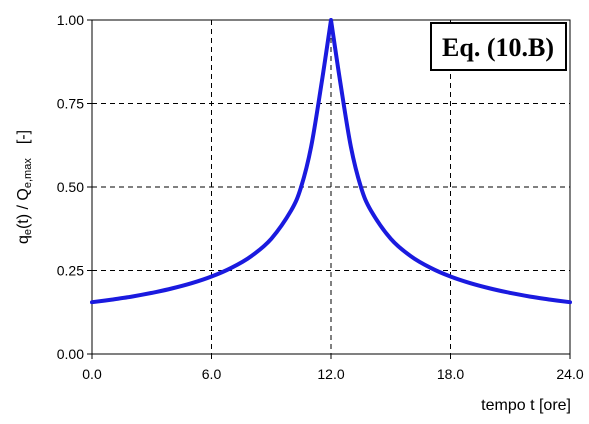 The image size is (589, 424). What do you see at coordinates (212, 374) in the screenshot?
I see `x-tick-label: 6.0` at bounding box center [212, 374].